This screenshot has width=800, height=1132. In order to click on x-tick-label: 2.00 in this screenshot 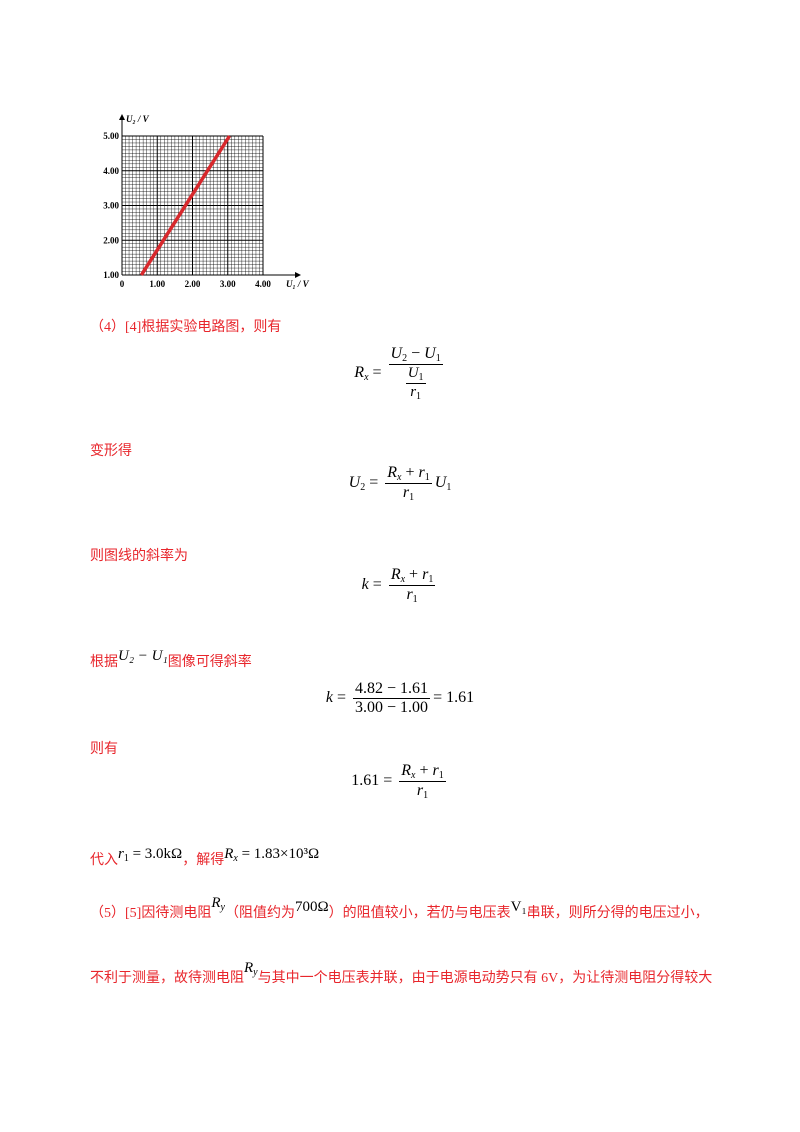, I will do `click(193, 284)`.